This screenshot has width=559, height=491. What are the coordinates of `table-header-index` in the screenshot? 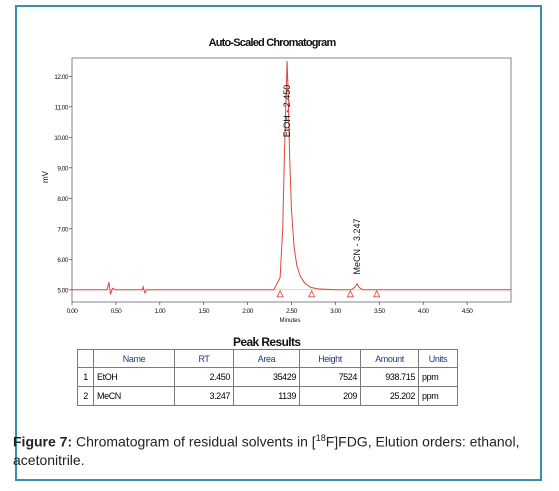 It's located at (85, 358).